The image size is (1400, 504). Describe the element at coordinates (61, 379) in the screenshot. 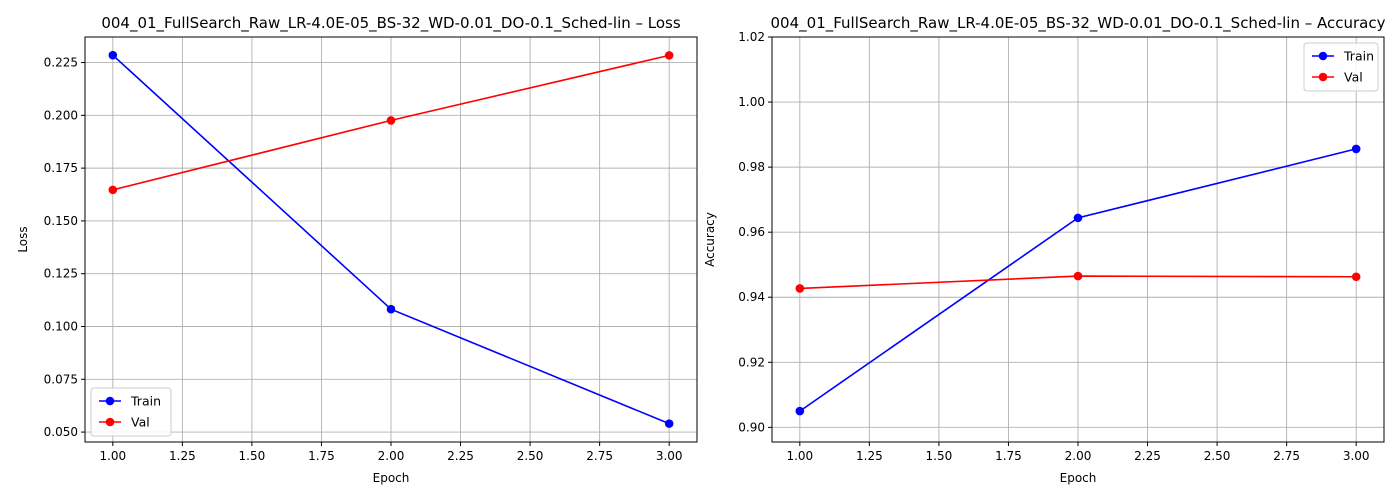

I see `y-tick-label: 0.075` at that location.